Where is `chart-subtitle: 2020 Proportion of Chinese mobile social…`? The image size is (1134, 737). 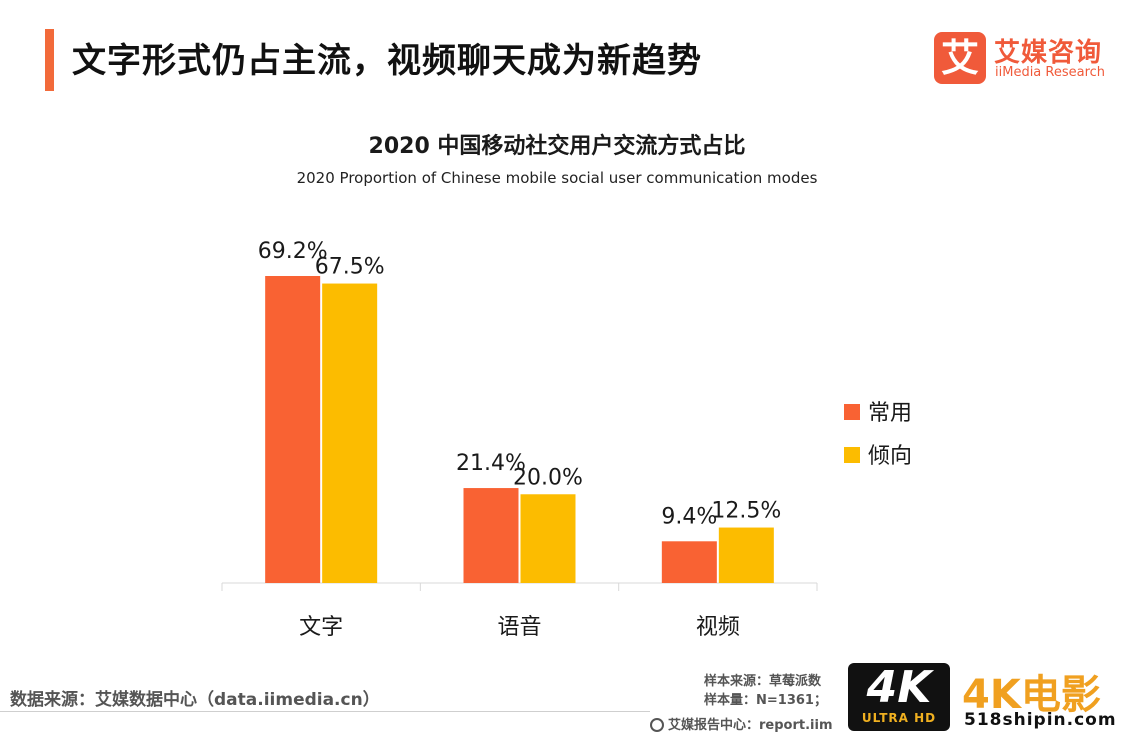
chart-subtitle: 2020 Proportion of Chinese mobile social… is located at coordinates (557, 178).